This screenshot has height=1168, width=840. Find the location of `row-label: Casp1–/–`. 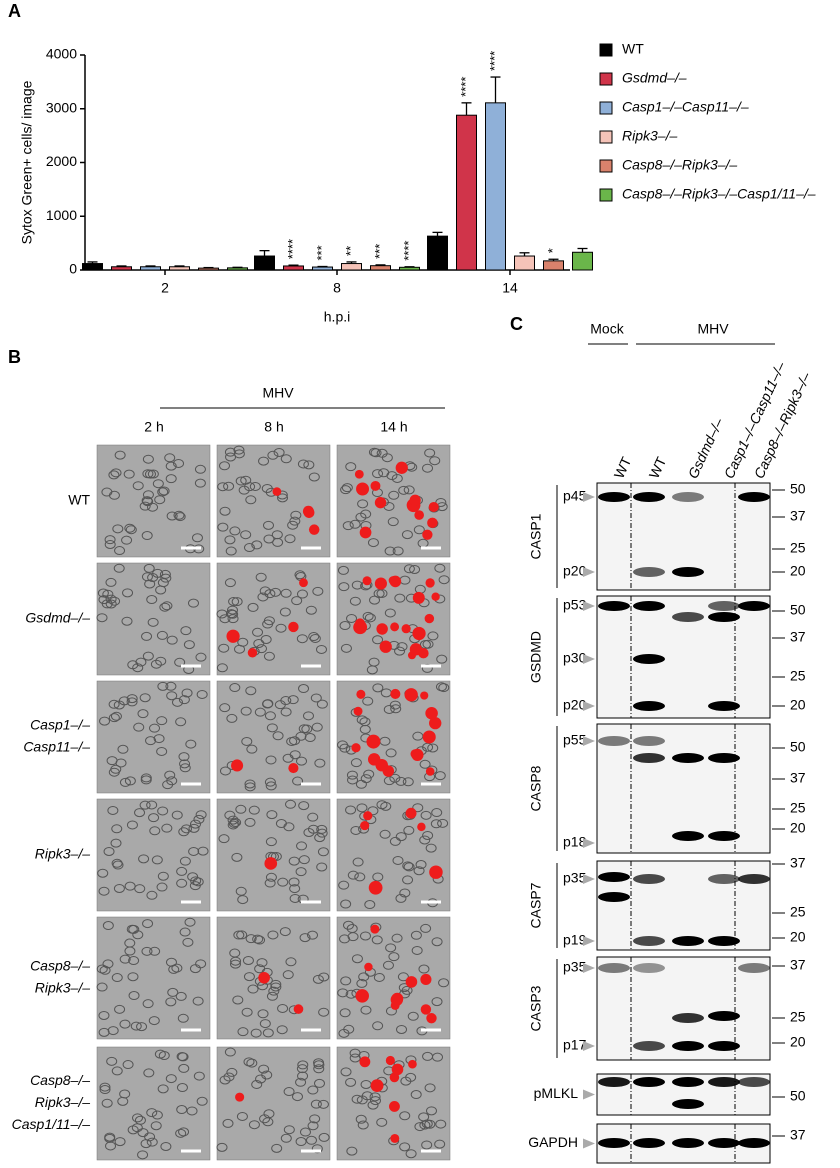

row-label: Casp1–/– is located at coordinates (60, 725).